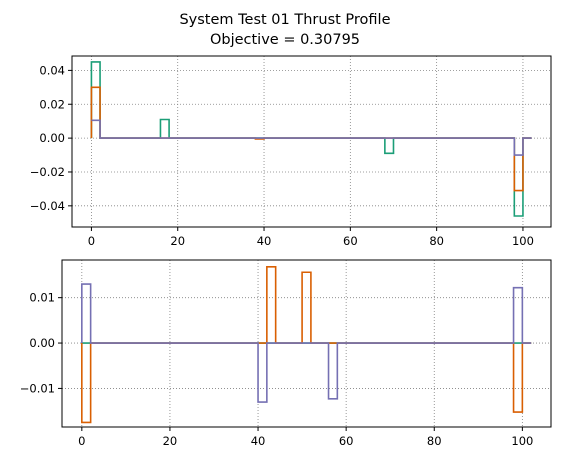  What do you see at coordinates (285, 40) in the screenshot?
I see `chart-subtitle-objective: Objective = 0.30795` at bounding box center [285, 40].